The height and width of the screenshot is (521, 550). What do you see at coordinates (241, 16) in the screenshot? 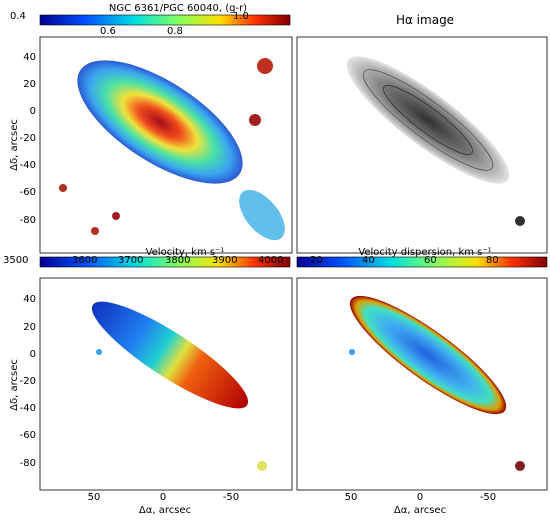
I see `colorbar-tick: 1.0` at bounding box center [241, 16].